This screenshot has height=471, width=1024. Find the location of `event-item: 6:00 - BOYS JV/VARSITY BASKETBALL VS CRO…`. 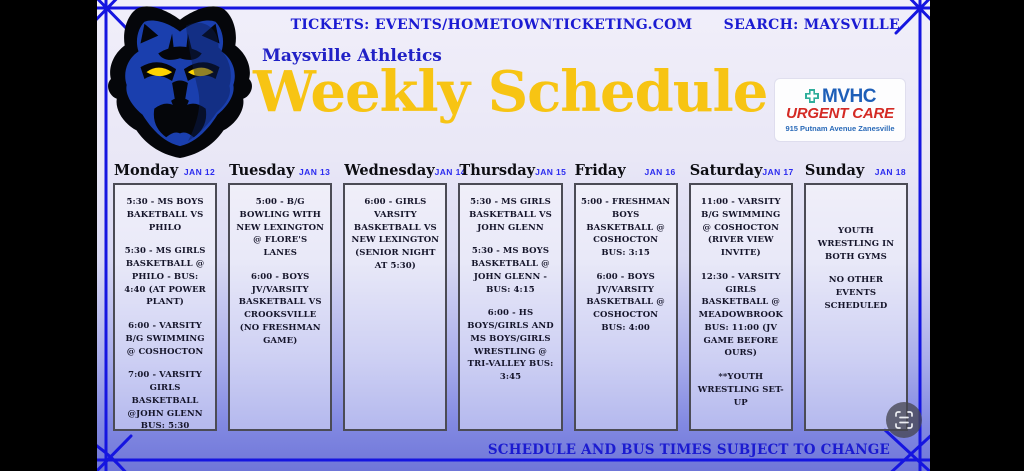

event-item: 6:00 - BOYS JV/VARSITY BASKETBALL VS CRO… is located at coordinates (280, 308).